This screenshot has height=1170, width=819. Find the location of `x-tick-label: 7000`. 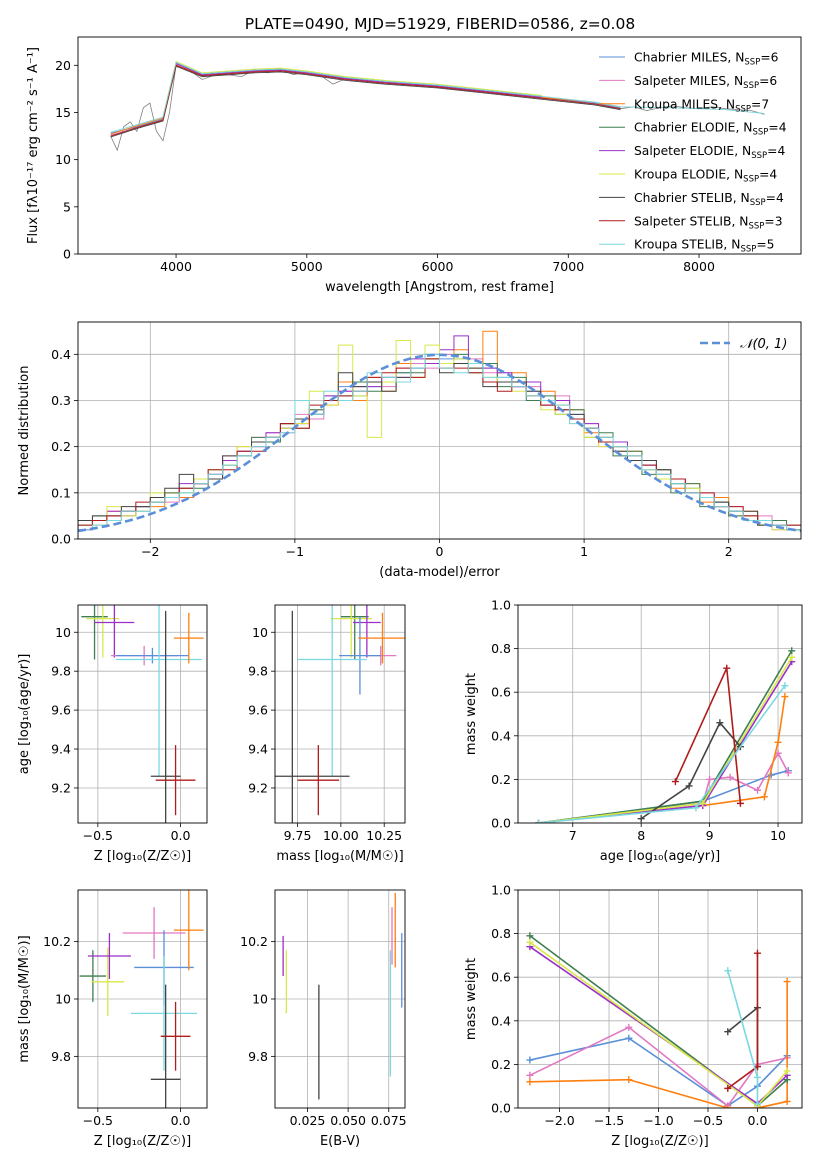

x-tick-label: 7000 is located at coordinates (568, 266).